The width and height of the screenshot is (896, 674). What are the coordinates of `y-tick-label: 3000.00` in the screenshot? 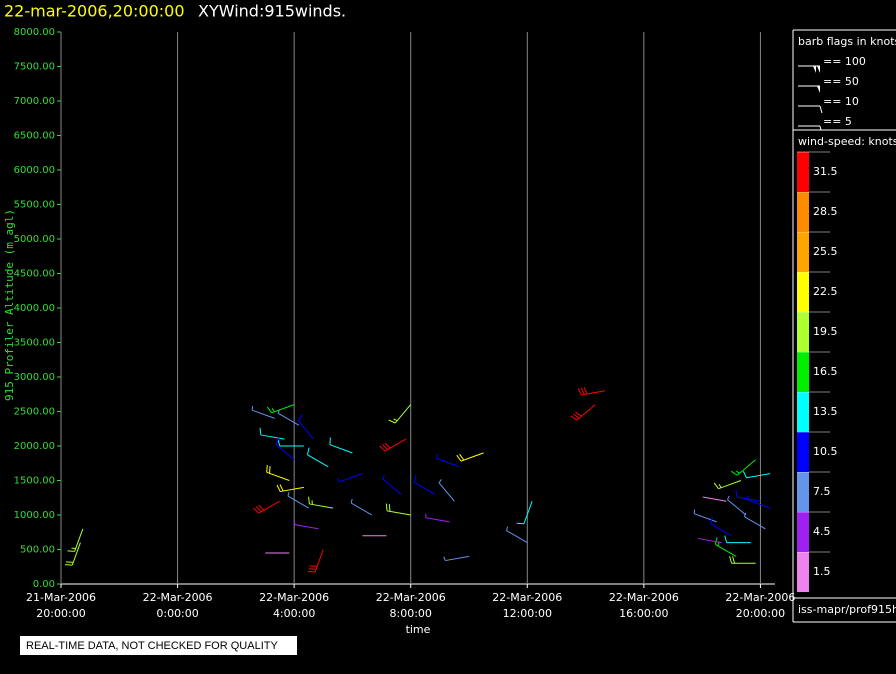 It's located at (34, 377).